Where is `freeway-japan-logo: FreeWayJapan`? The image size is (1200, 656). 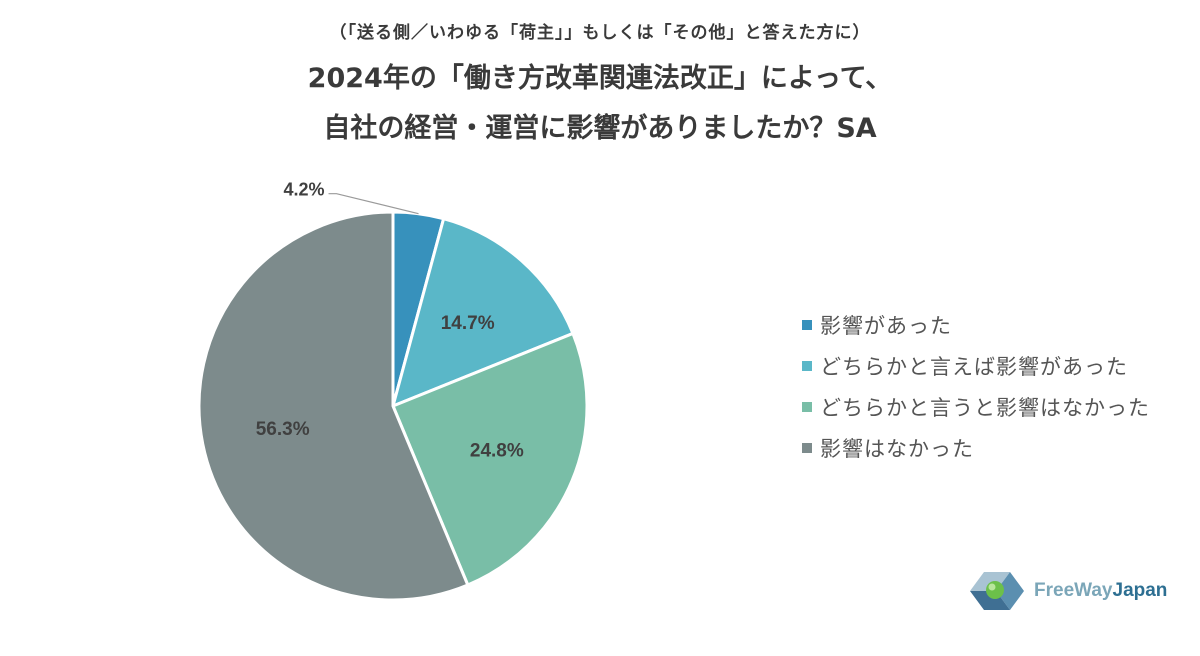
freeway-japan-logo: FreeWayJapan is located at coordinates (1066, 591).